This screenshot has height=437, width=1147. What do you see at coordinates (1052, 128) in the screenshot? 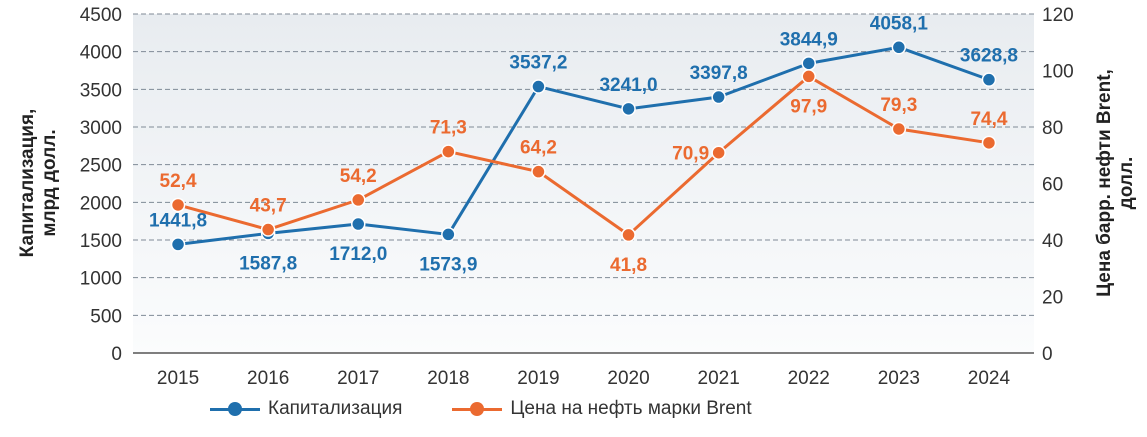
I see `y2-tick-label: 80` at bounding box center [1052, 128].